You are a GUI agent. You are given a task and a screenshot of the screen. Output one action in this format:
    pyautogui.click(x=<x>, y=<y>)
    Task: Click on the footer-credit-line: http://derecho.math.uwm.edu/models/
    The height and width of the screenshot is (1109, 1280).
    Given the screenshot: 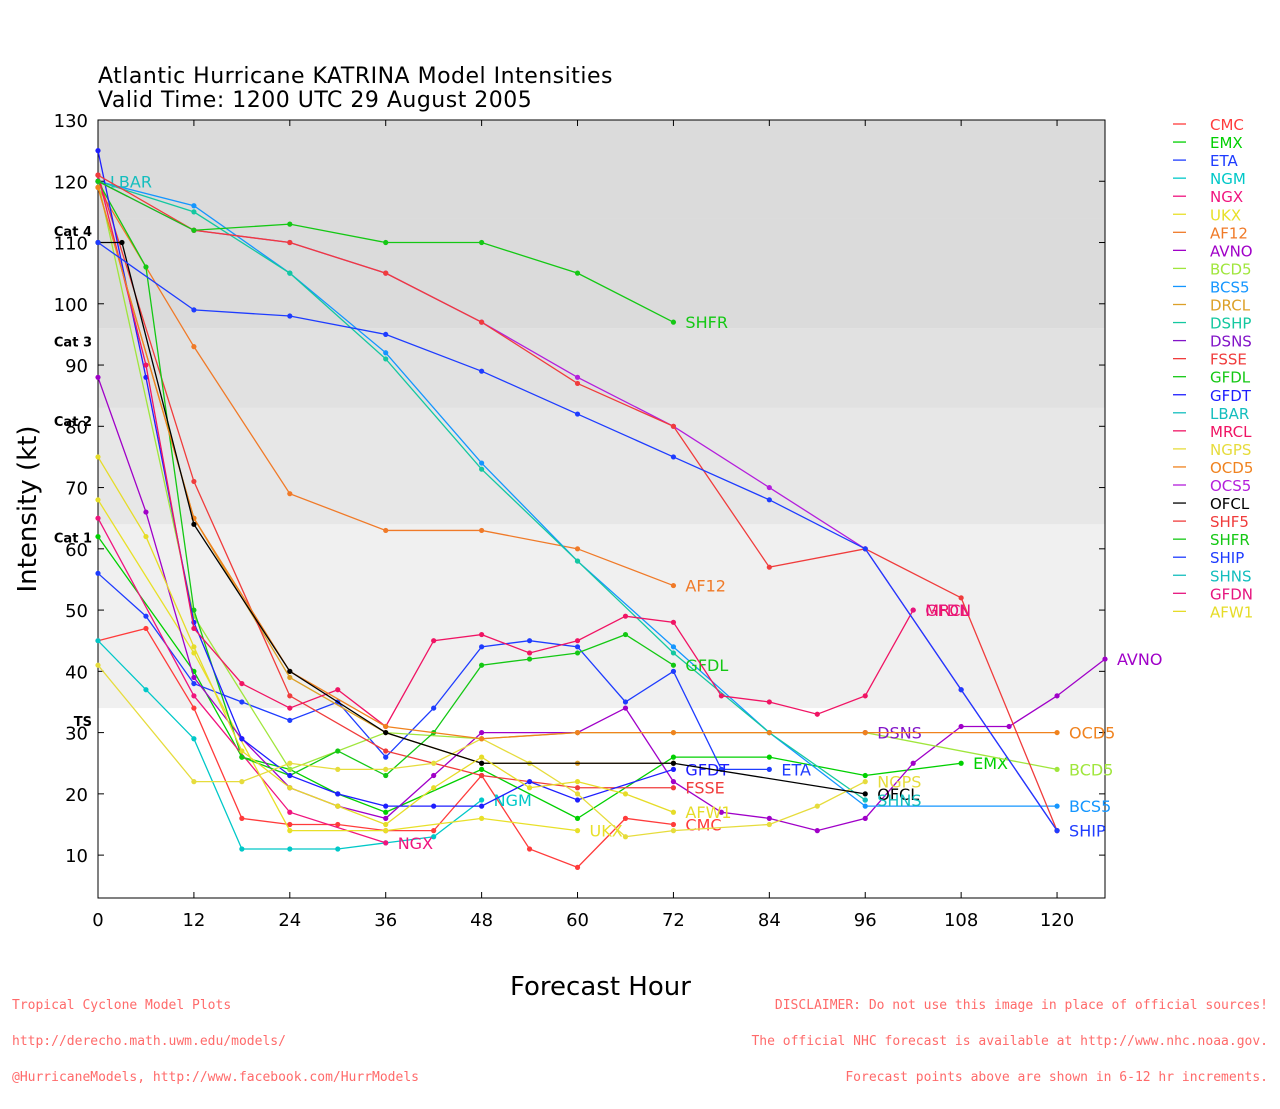 What is the action you would take?
    pyautogui.click(x=149, y=1041)
    